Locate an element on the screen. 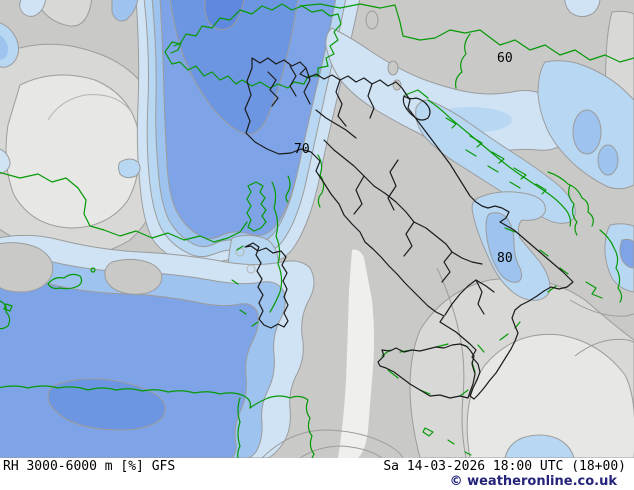  contour-label-70: 70 is located at coordinates (302, 149).